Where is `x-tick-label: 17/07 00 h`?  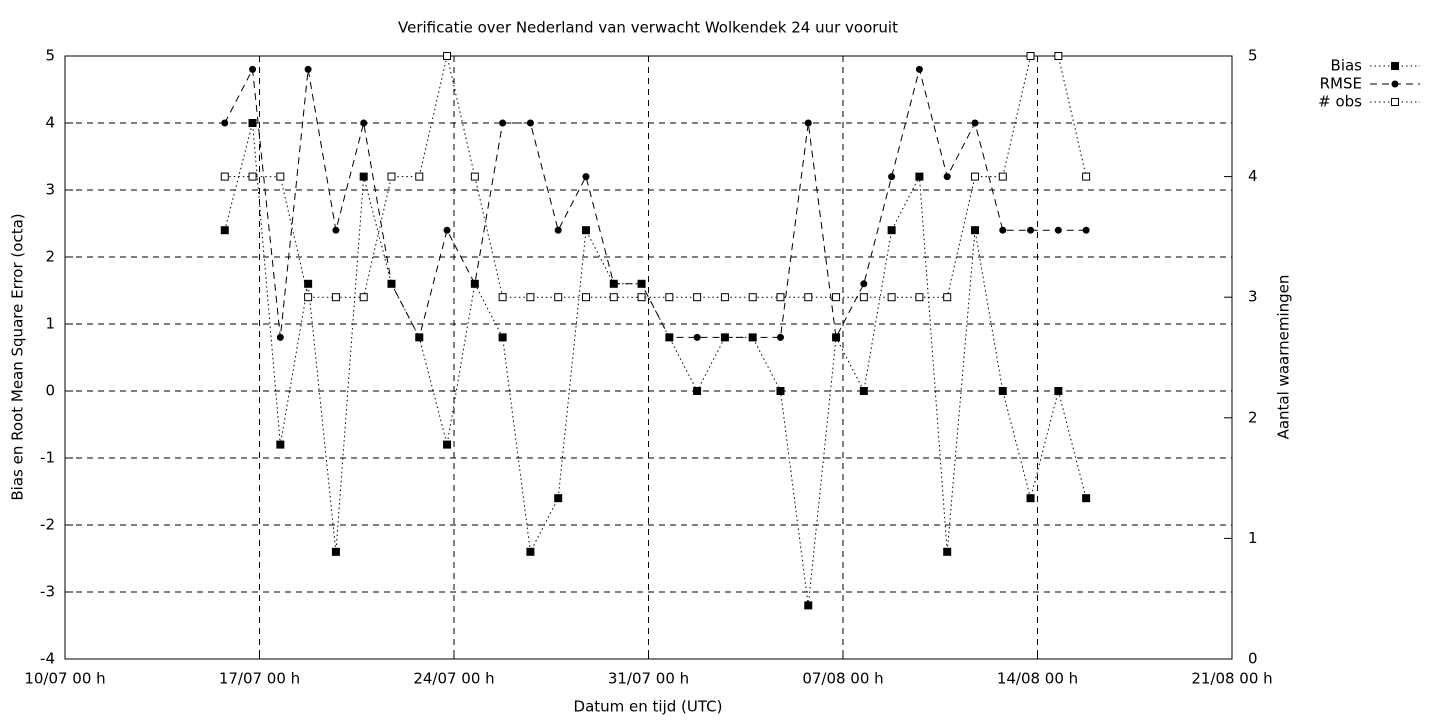
x-tick-label: 17/07 00 h is located at coordinates (259, 679).